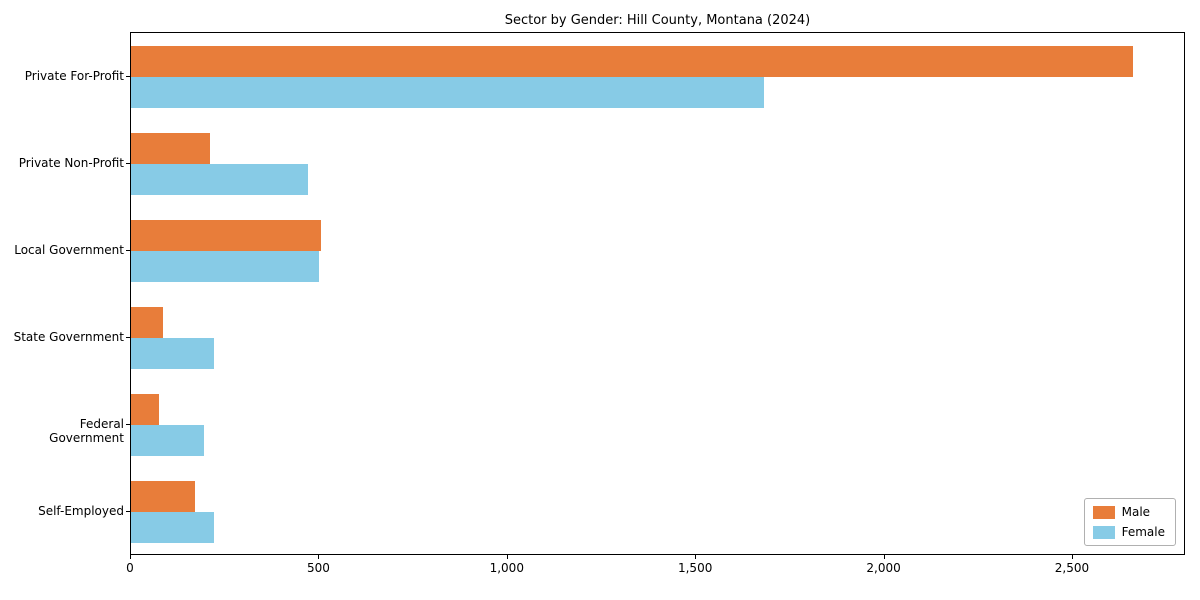 This screenshot has width=1200, height=600. I want to click on bar-female-self-employed, so click(172, 528).